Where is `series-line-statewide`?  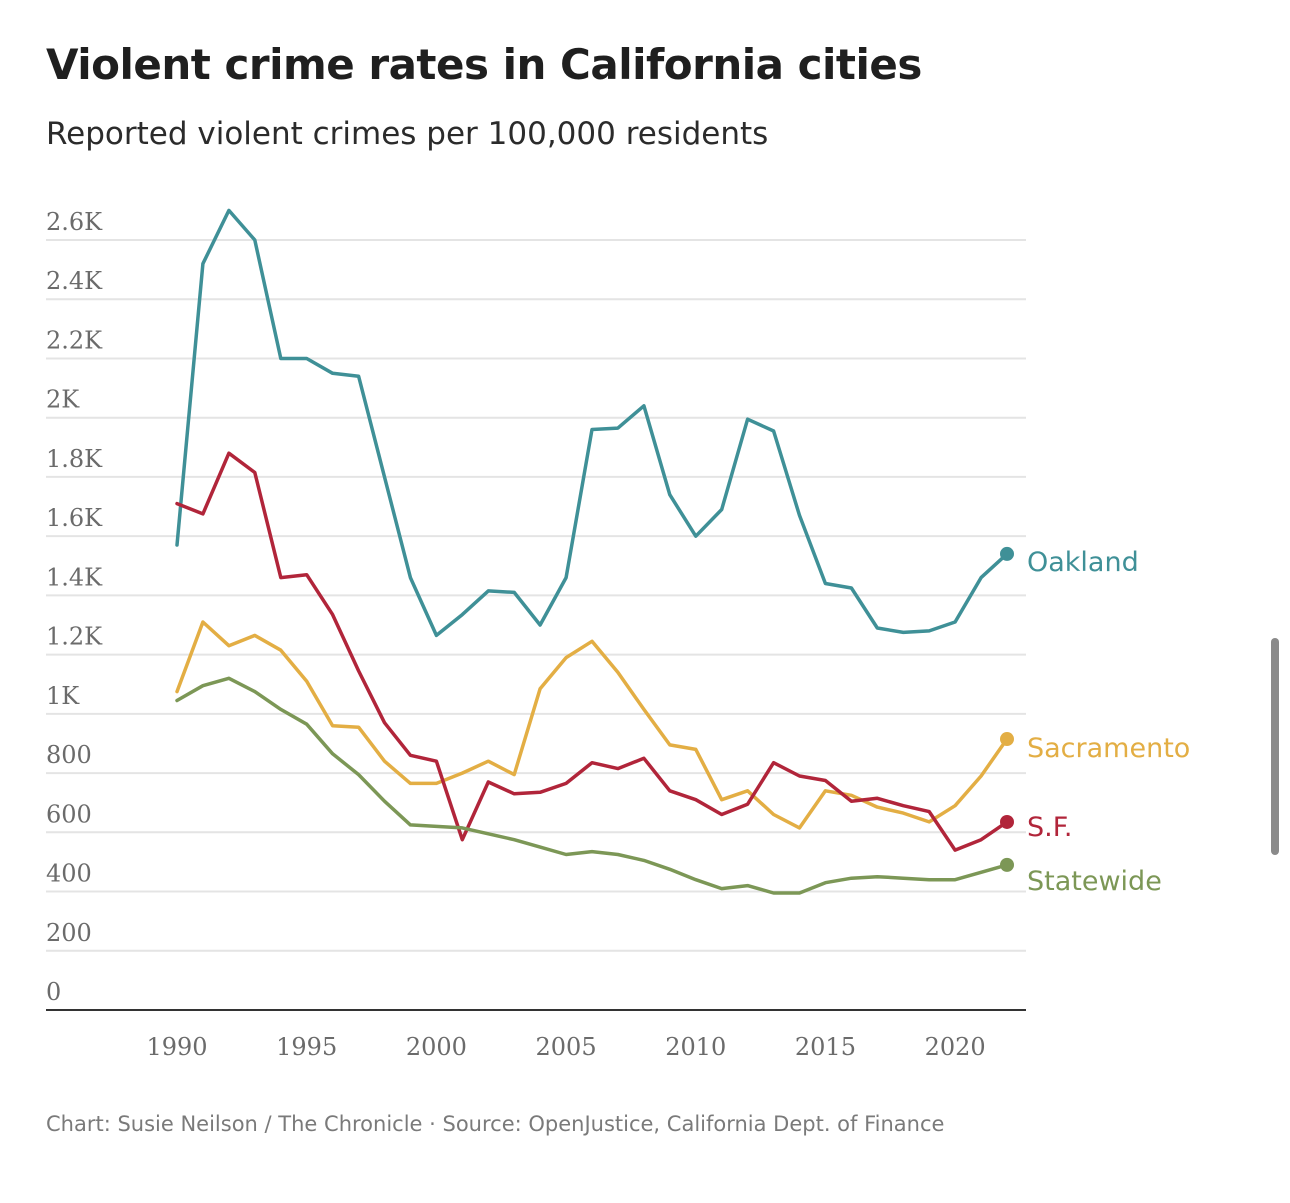
series-line-statewide is located at coordinates (592, 785).